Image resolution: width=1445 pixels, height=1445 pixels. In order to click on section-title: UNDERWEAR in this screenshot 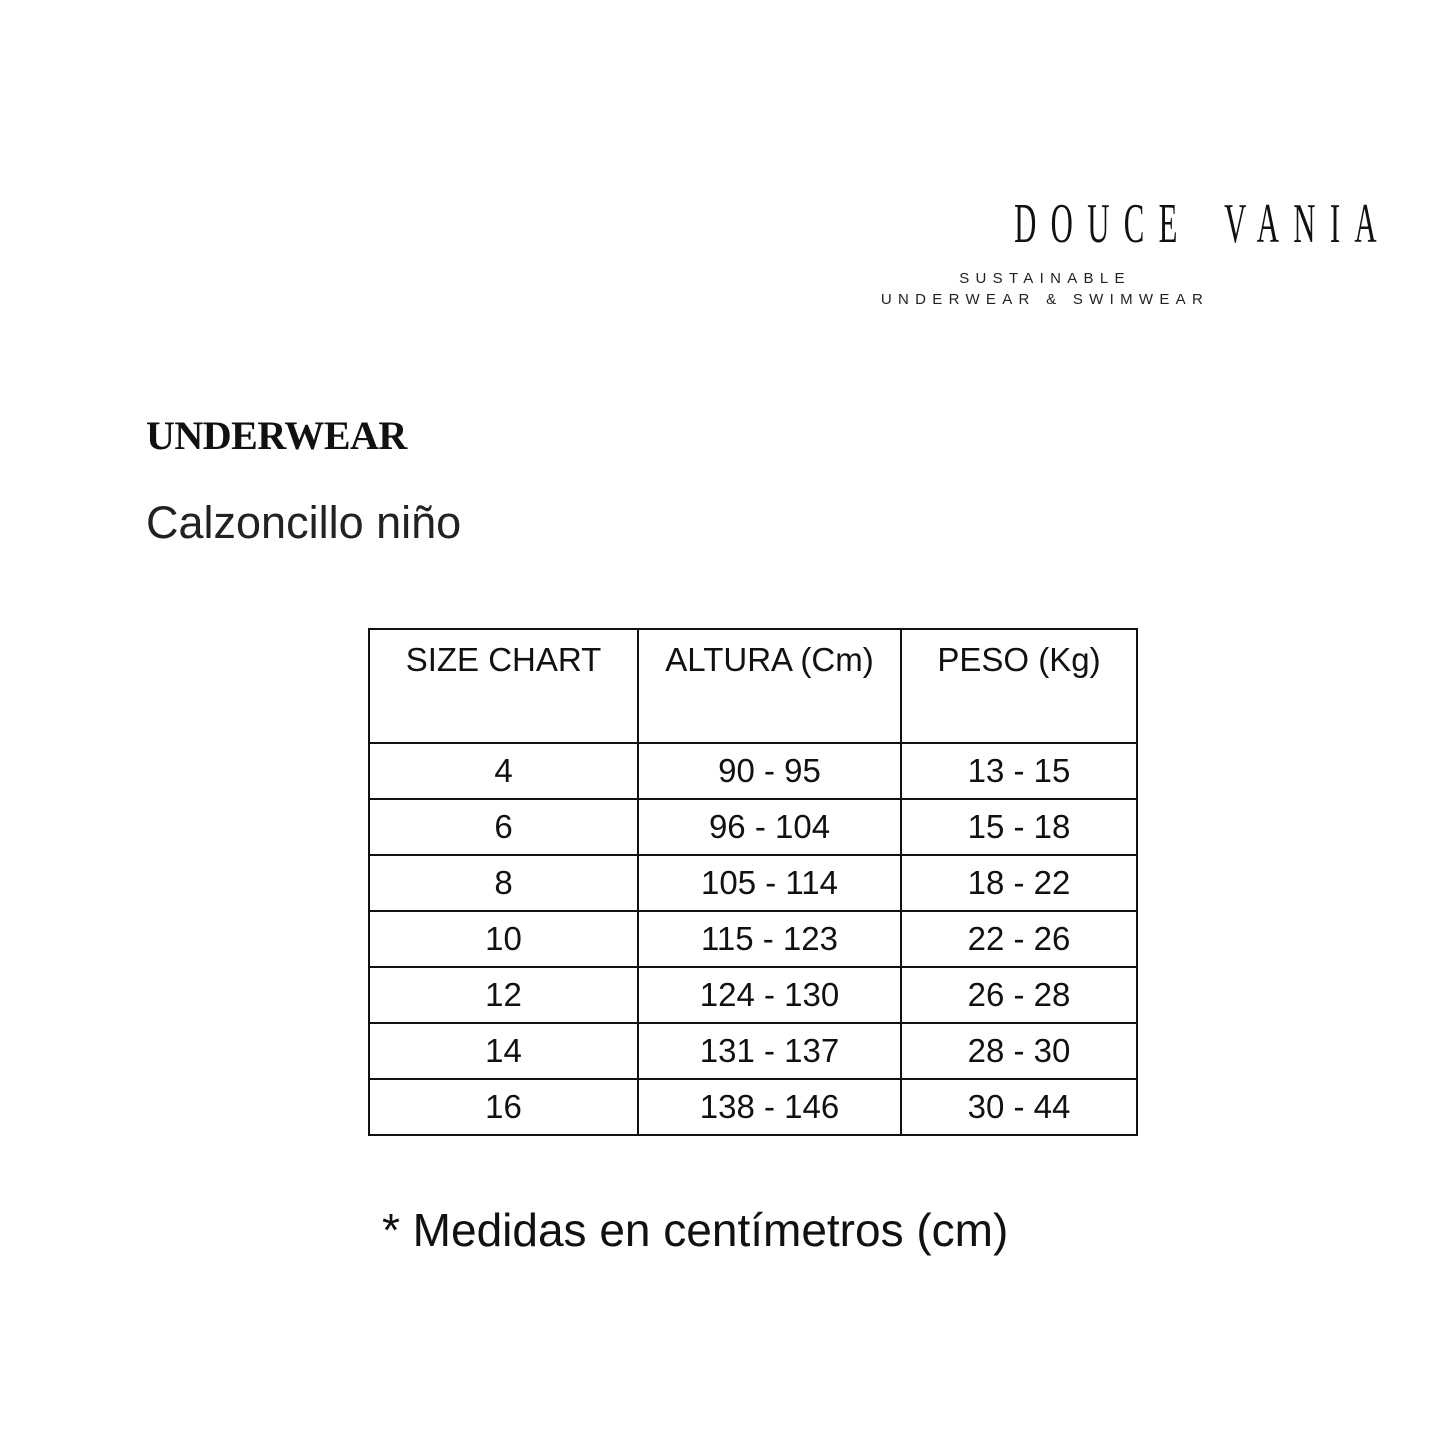, I will do `click(276, 435)`.